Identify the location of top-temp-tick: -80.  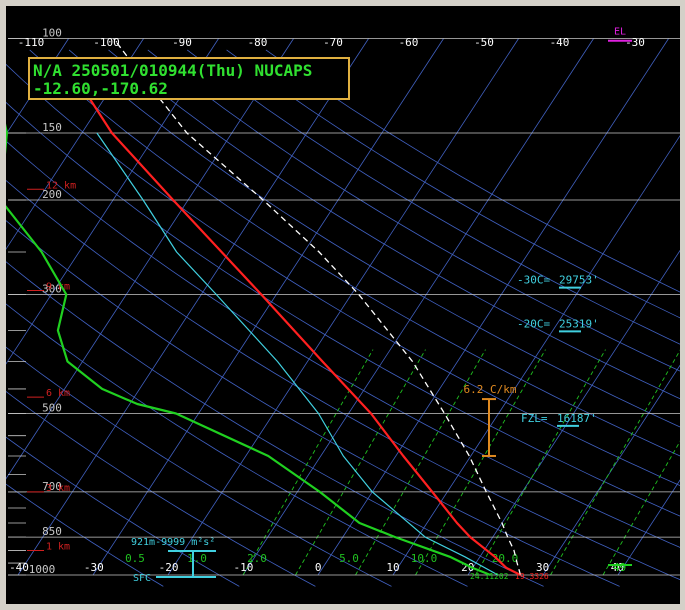
(258, 42).